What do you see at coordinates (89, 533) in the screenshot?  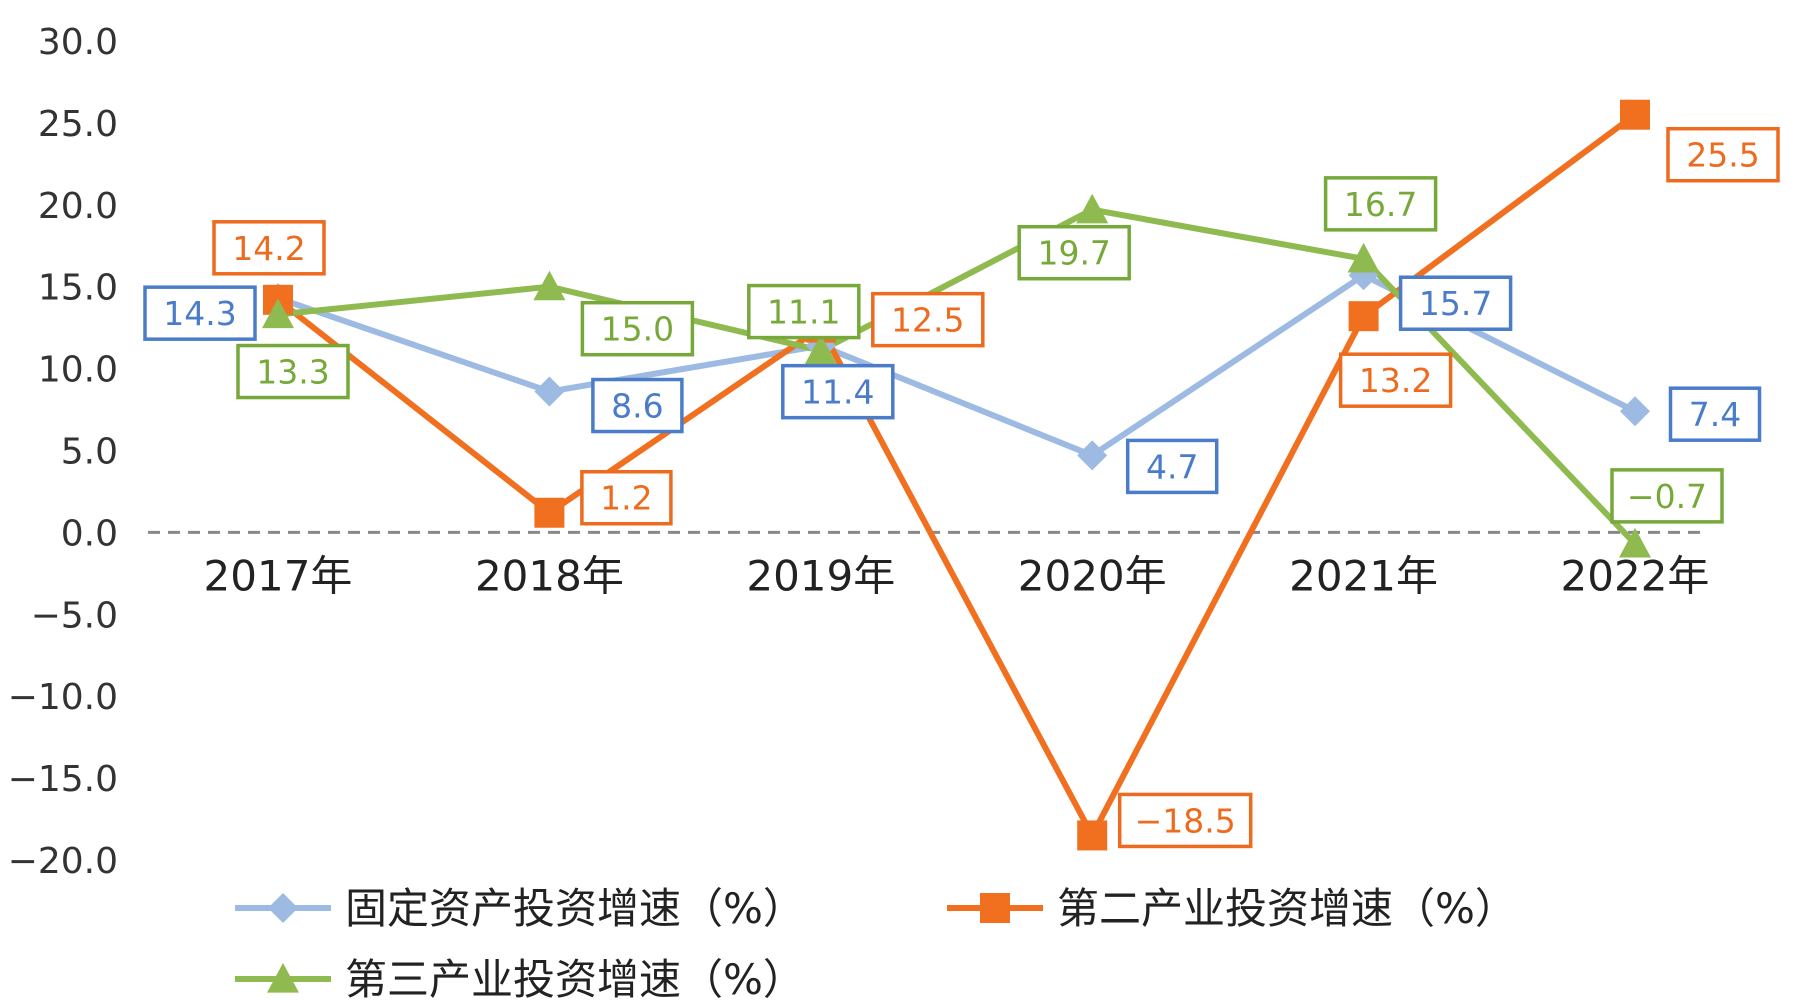 I see `y-tick-label: 0.0` at bounding box center [89, 533].